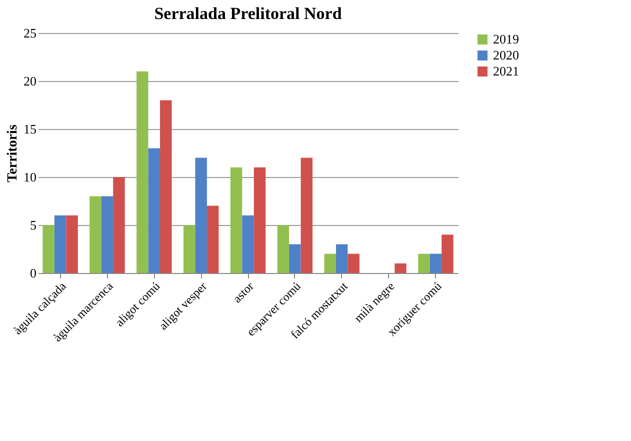  What do you see at coordinates (506, 55) in the screenshot?
I see `legend-label: 2020` at bounding box center [506, 55].